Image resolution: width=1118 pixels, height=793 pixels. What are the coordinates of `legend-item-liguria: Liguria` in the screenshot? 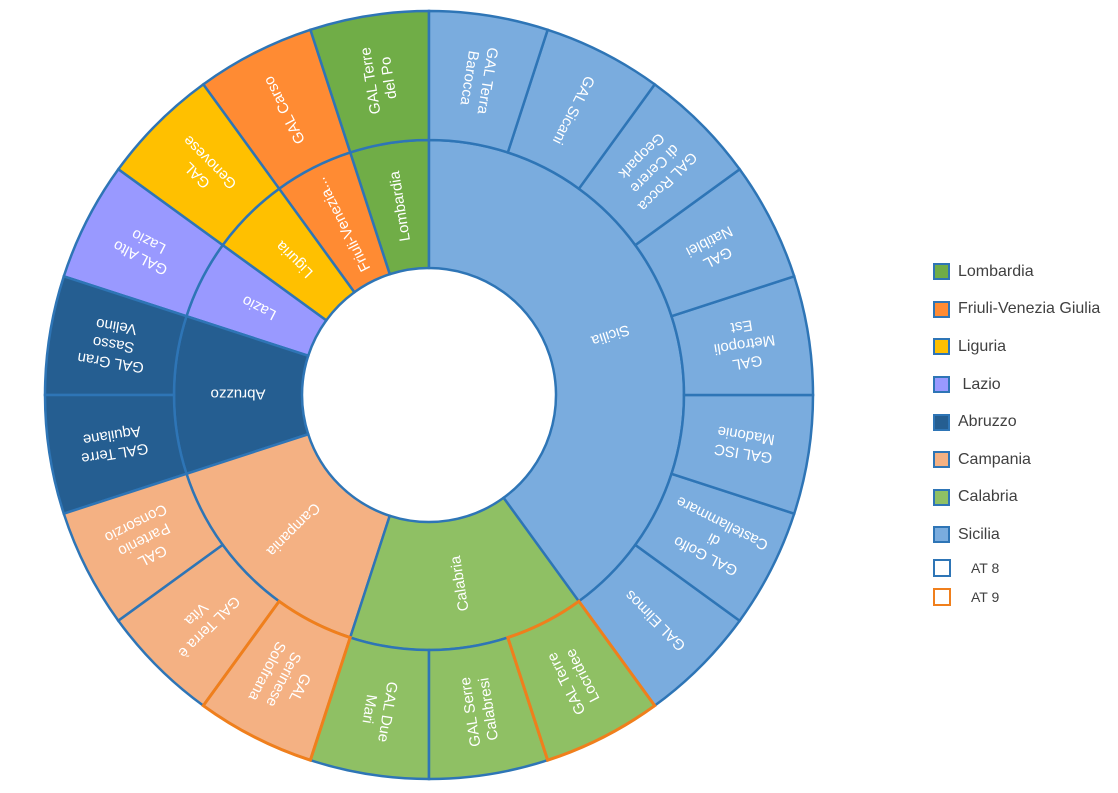 It's located at (1025, 347).